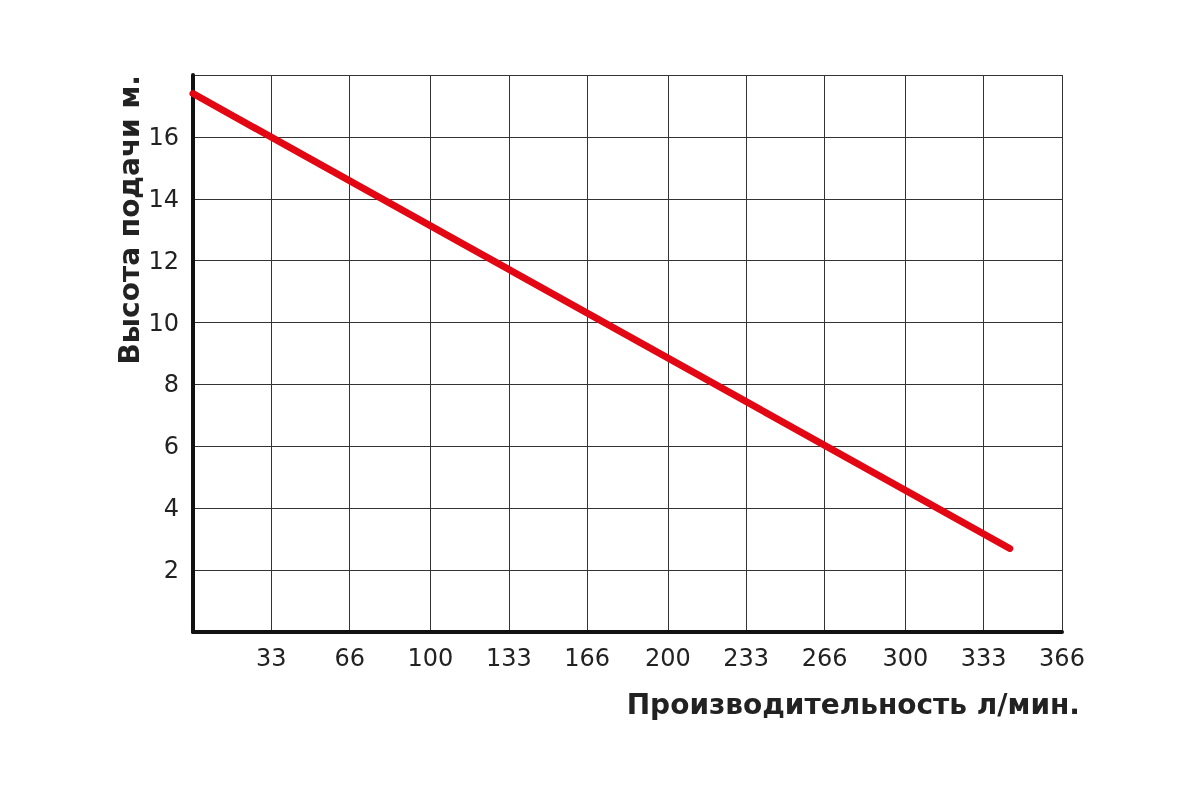  I want to click on x-tick-label: 100, so click(430, 658).